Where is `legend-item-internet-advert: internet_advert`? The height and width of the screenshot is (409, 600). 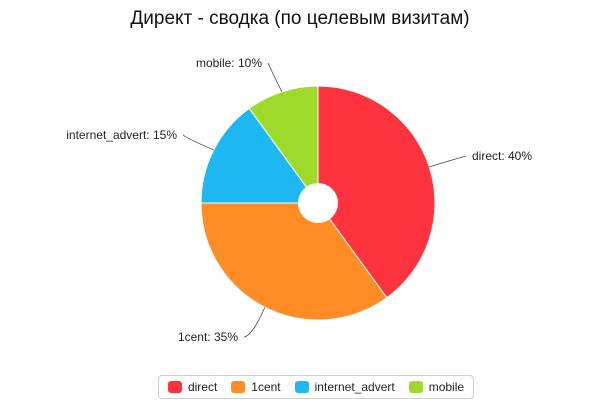
legend-item-internet-advert: internet_advert is located at coordinates (344, 387).